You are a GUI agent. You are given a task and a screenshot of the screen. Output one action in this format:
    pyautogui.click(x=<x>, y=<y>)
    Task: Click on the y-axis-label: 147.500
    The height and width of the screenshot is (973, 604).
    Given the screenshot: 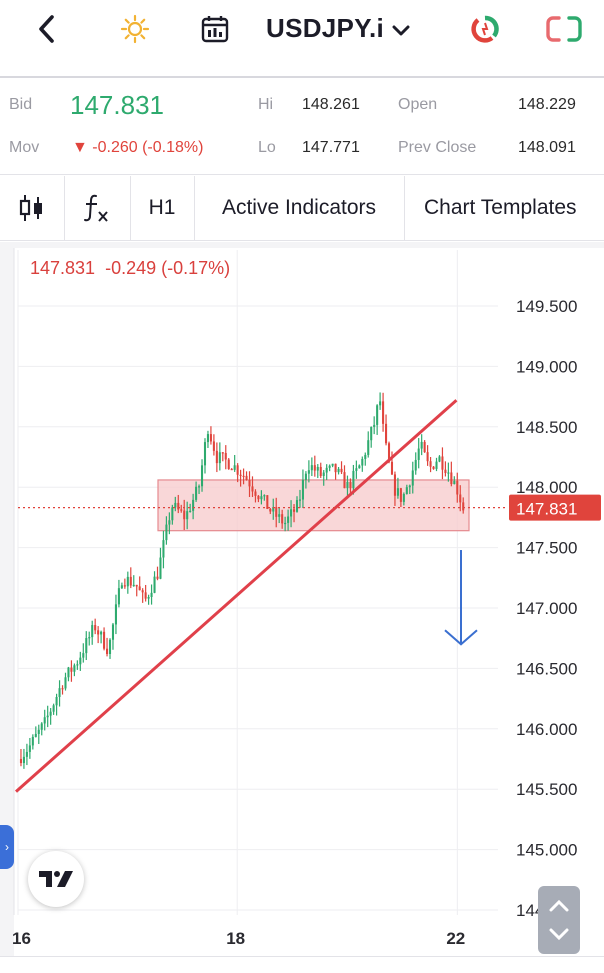 What is the action you would take?
    pyautogui.click(x=546, y=548)
    